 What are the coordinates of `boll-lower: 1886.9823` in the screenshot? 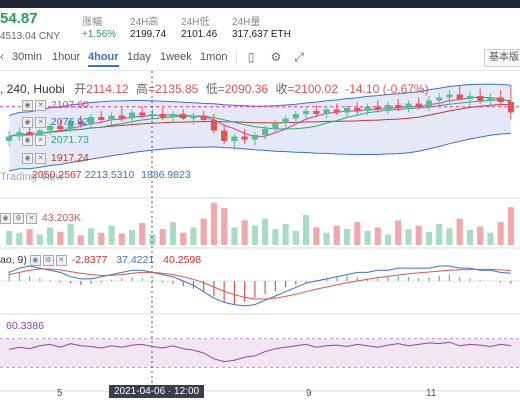 It's located at (166, 175).